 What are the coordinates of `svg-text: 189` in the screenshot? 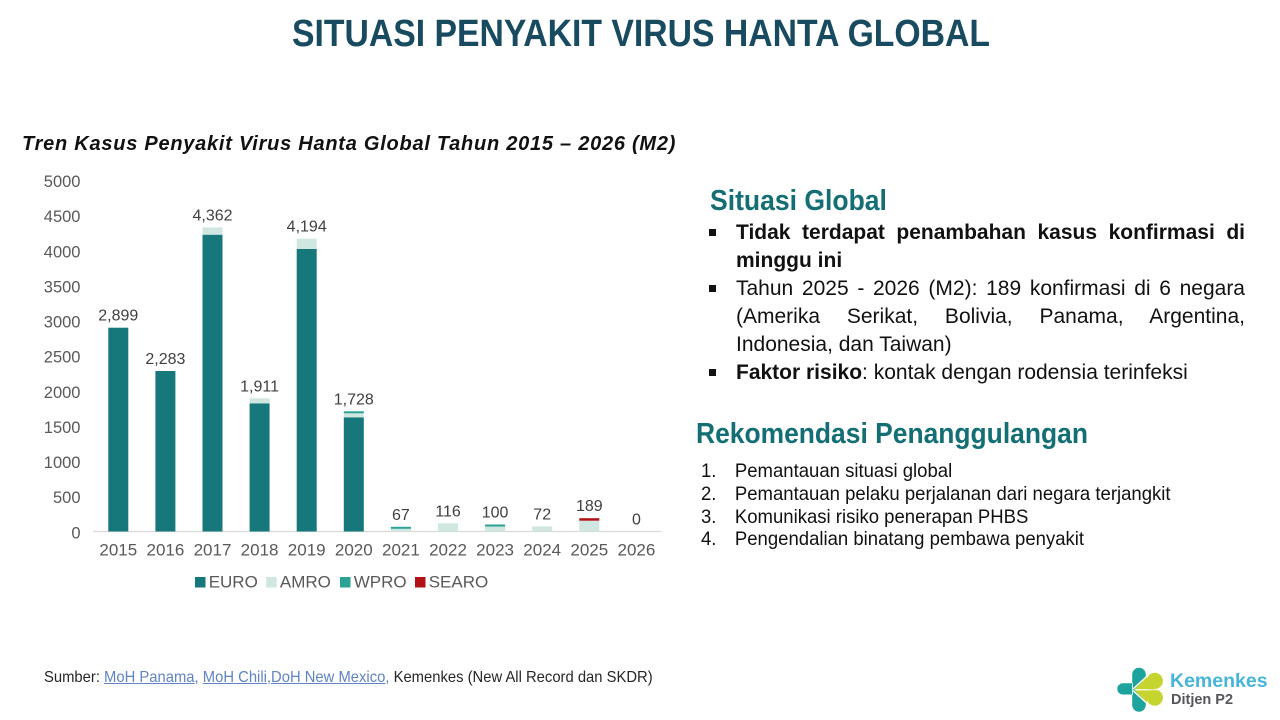 It's located at (589, 506).